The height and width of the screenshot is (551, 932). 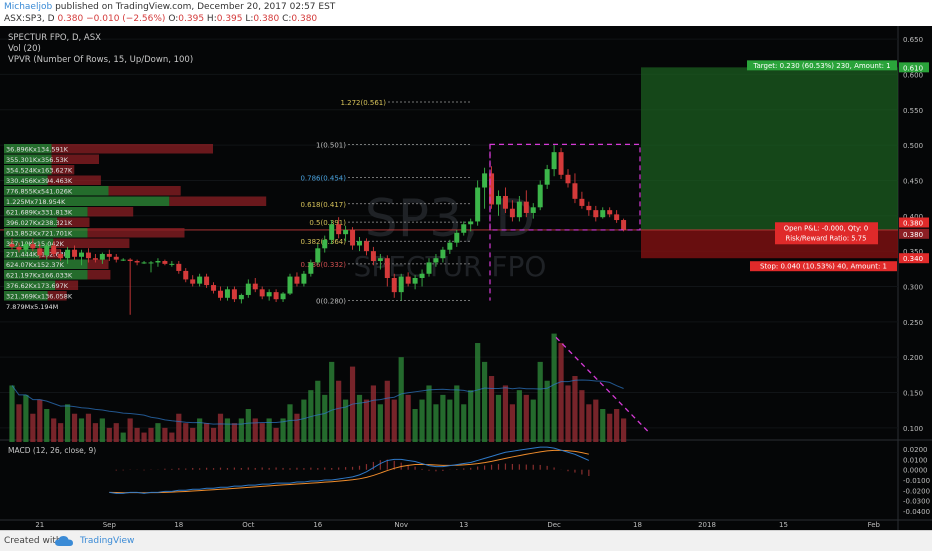 What do you see at coordinates (39, 223) in the screenshot?
I see `vpvr-label: 396.027Kx238.321K` at bounding box center [39, 223].